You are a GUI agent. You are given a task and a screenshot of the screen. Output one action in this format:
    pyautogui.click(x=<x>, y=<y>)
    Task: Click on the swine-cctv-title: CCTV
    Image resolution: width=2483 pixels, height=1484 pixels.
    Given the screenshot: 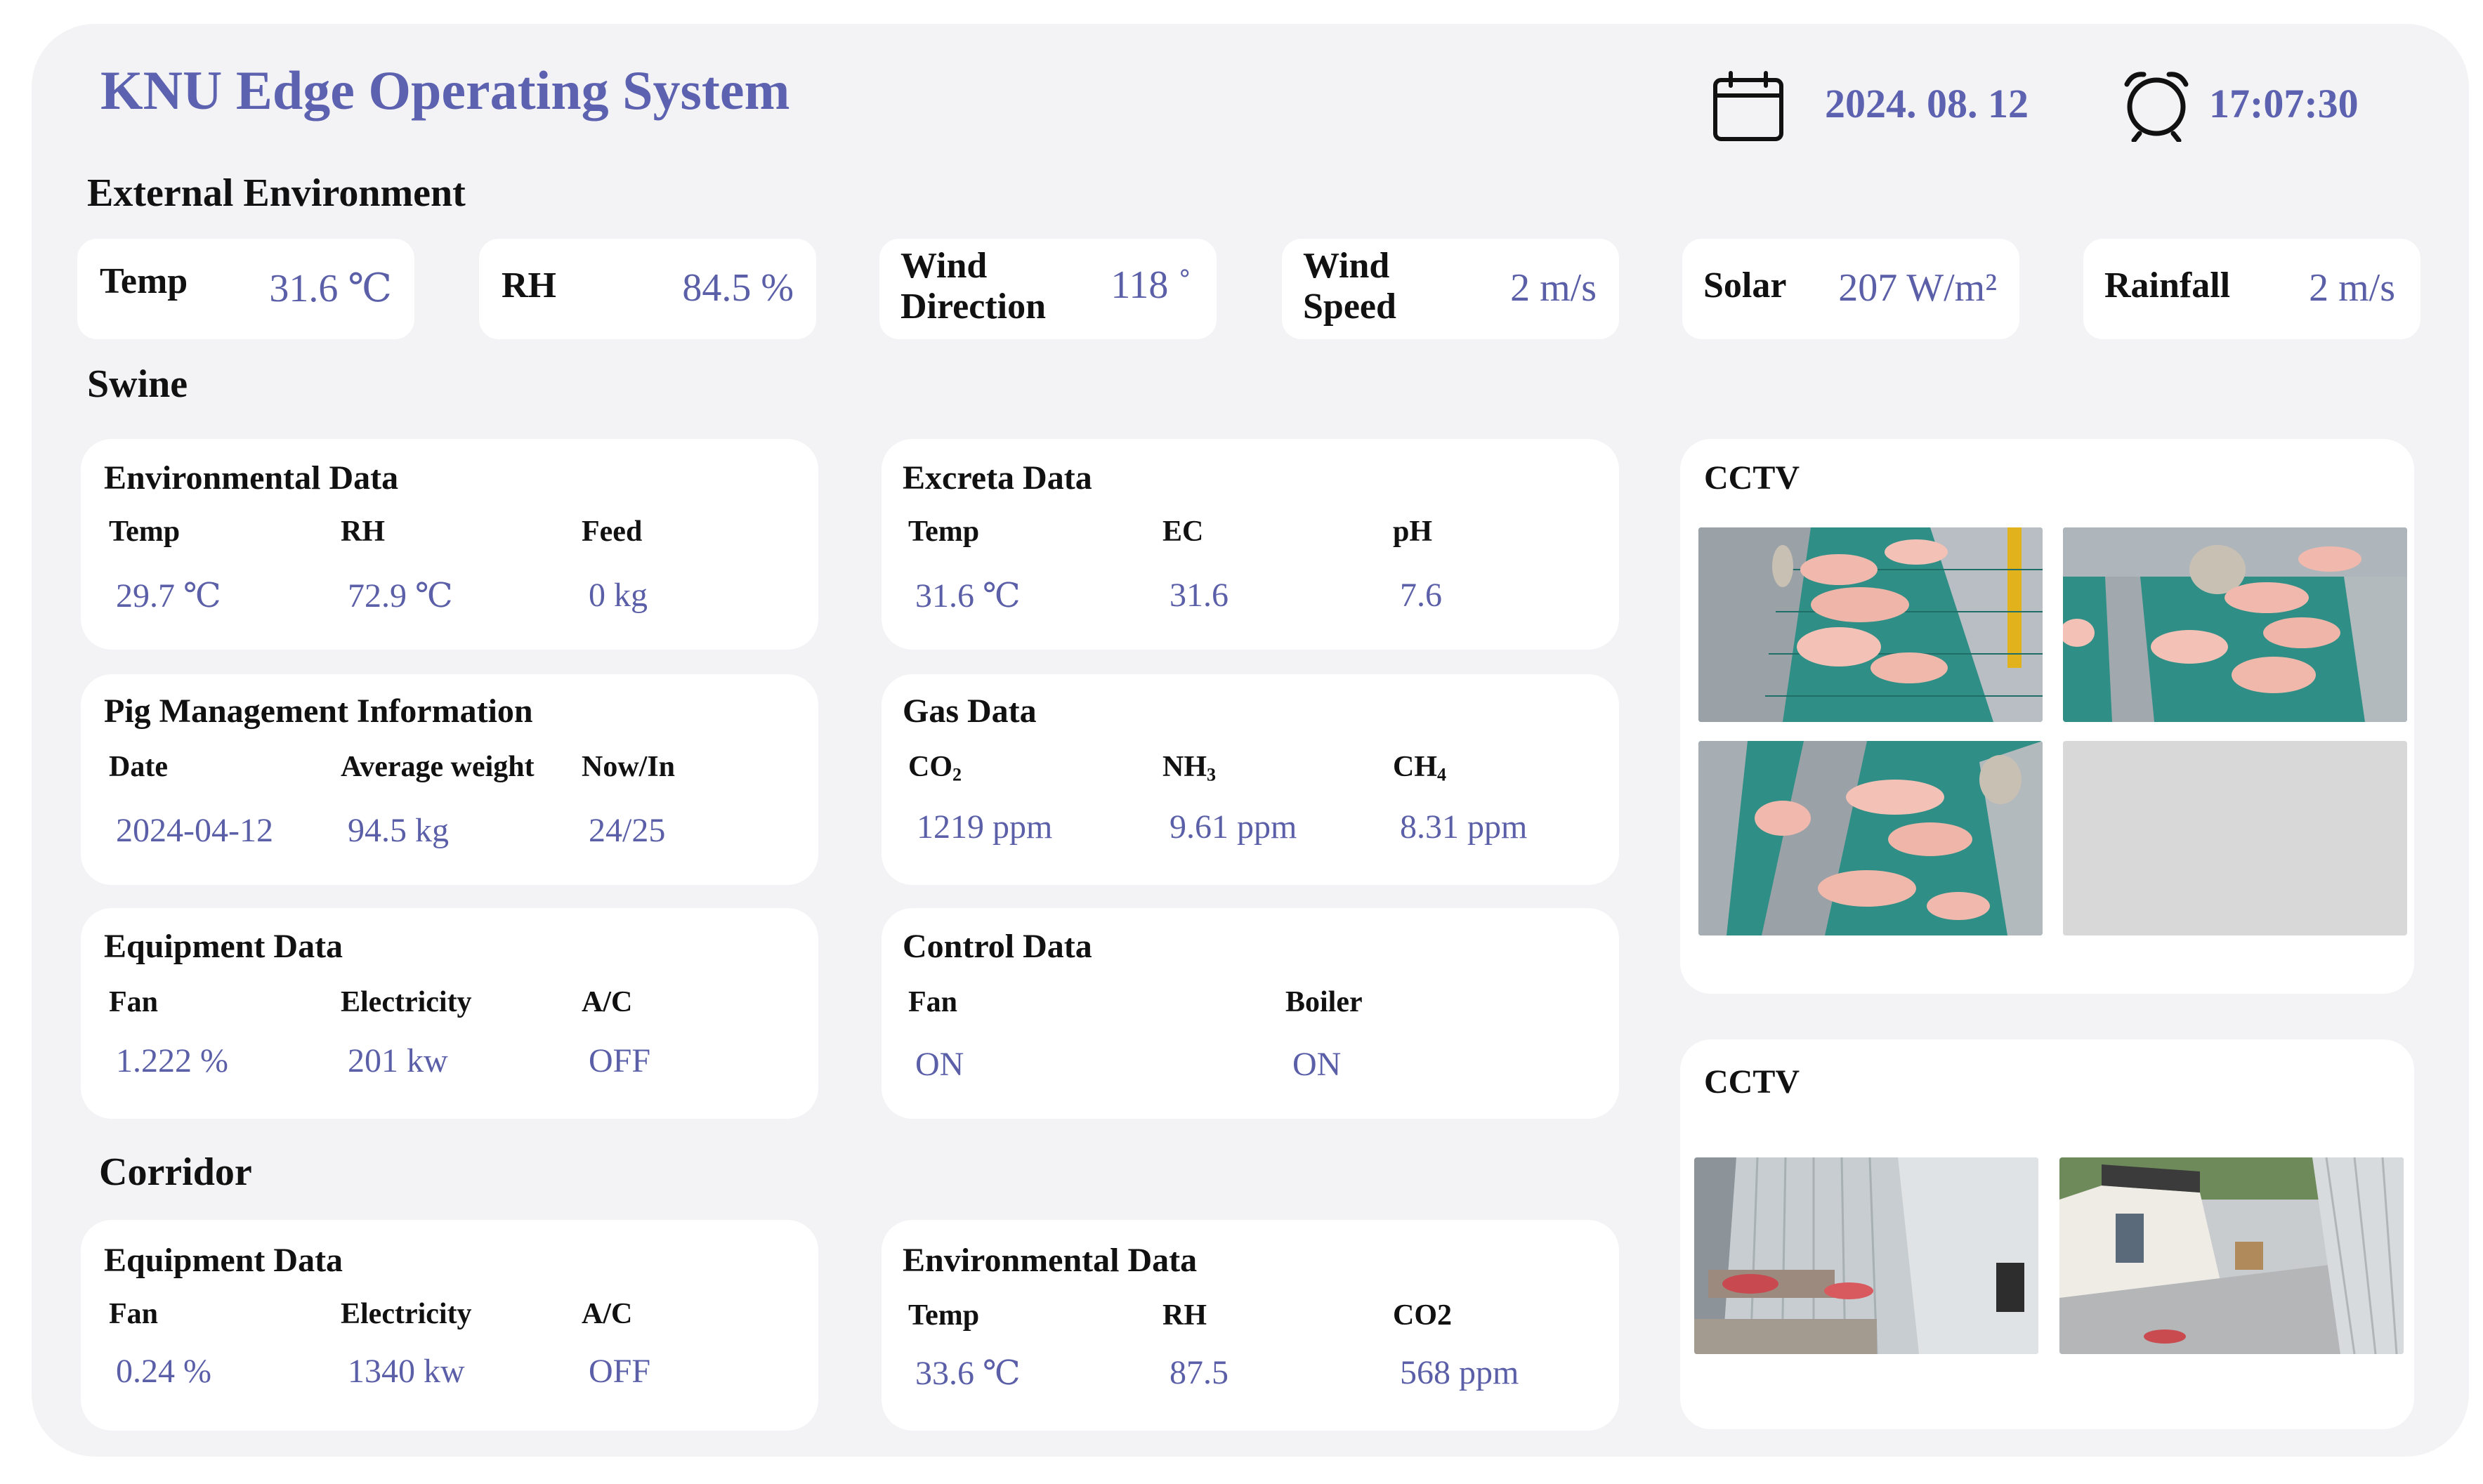 What is the action you would take?
    pyautogui.click(x=1752, y=478)
    